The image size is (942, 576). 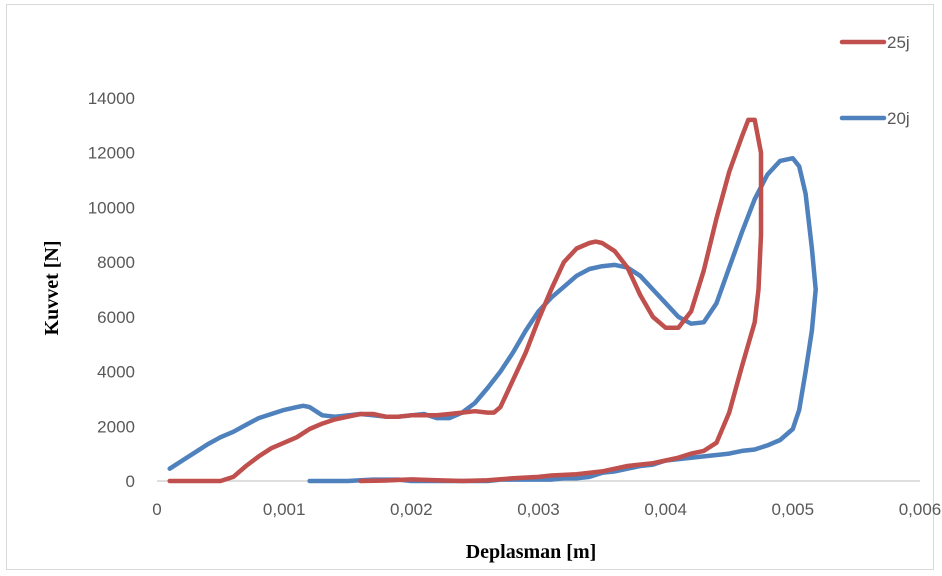 I want to click on y-tick-label: 0, so click(x=130, y=481).